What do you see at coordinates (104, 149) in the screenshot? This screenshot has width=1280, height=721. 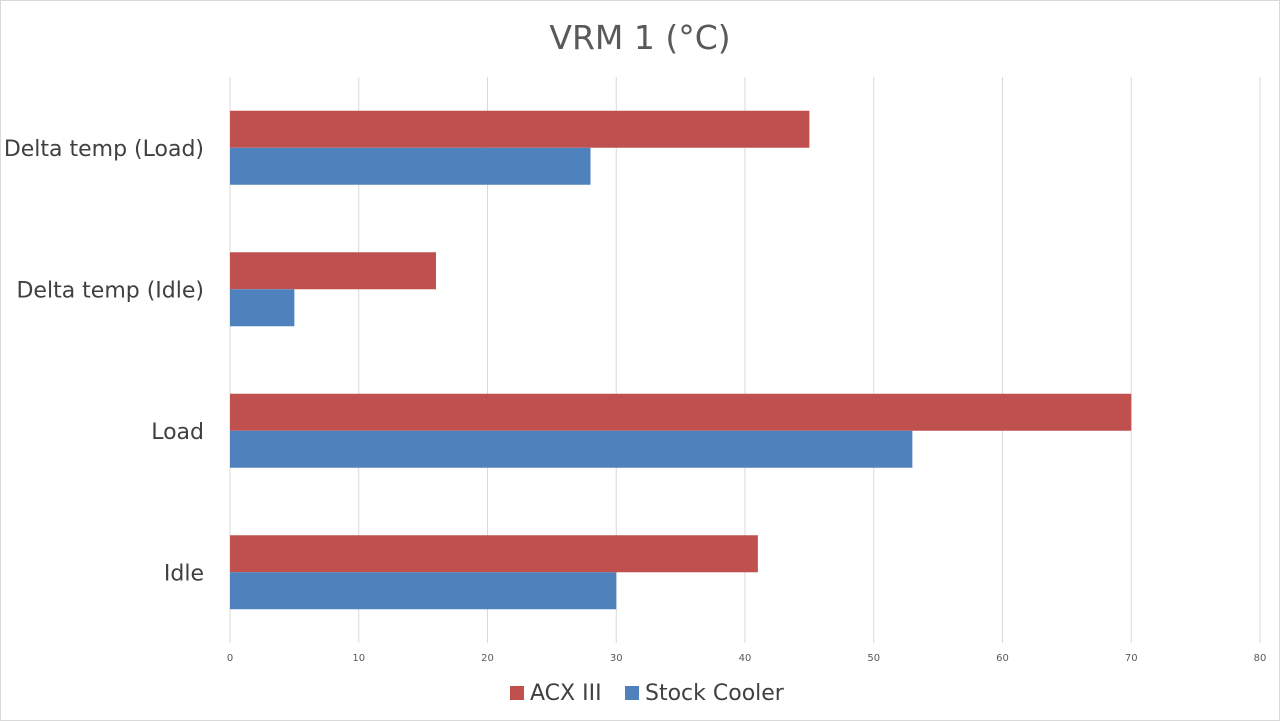 I see `category-label: Delta temp (Load)` at bounding box center [104, 149].